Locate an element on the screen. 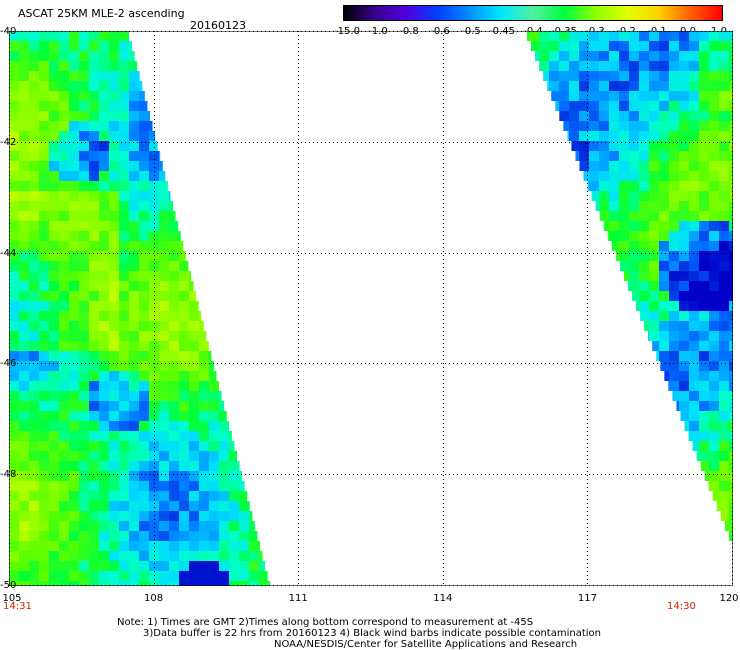 The image size is (740, 650). time-left-label: 14:31 is located at coordinates (17, 606).